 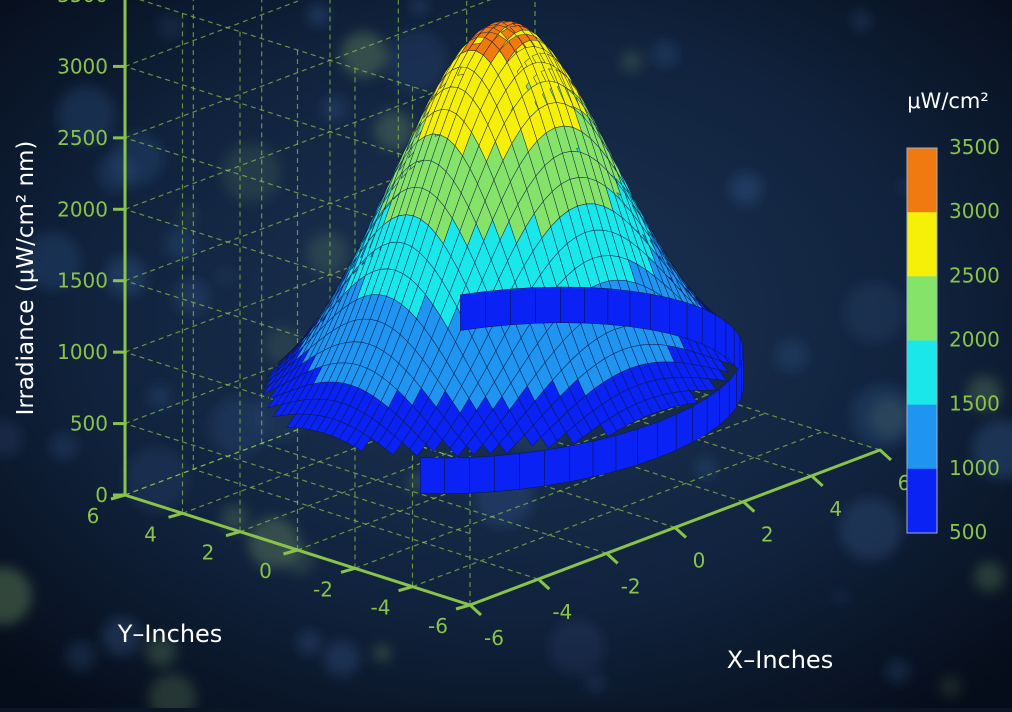 What do you see at coordinates (82, 3) in the screenshot?
I see `z-tick-label: 3500` at bounding box center [82, 3].